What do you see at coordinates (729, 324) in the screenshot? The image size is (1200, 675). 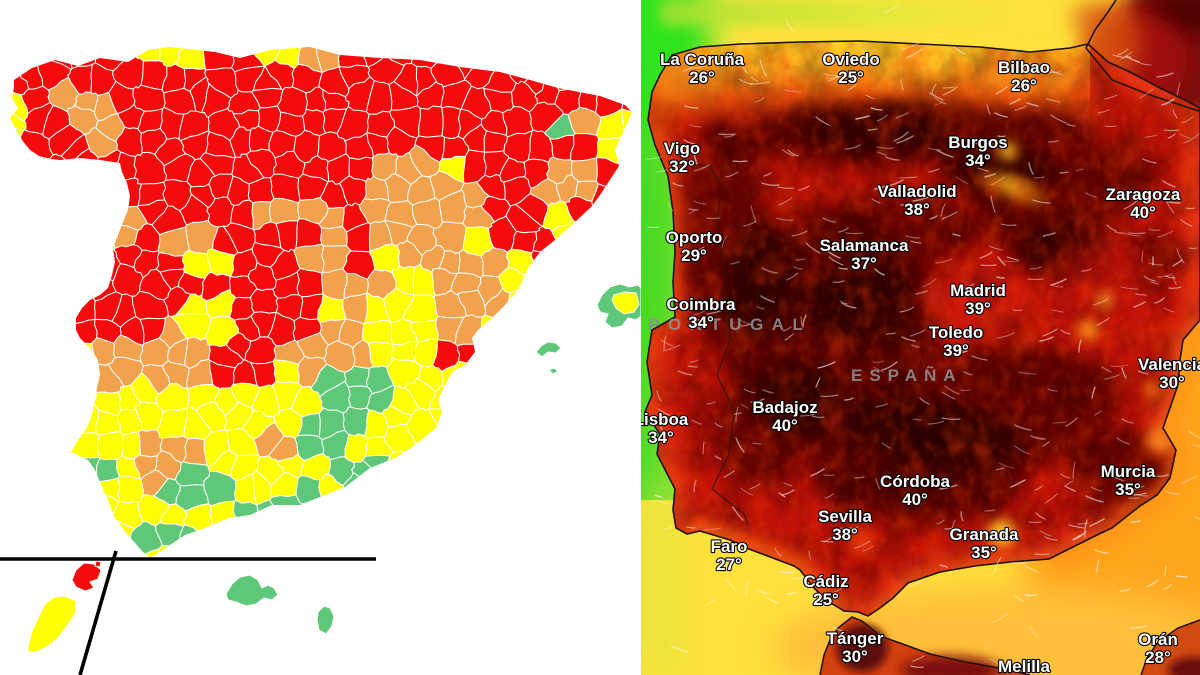 I see `svg-text: PORTUGAL` at bounding box center [729, 324].